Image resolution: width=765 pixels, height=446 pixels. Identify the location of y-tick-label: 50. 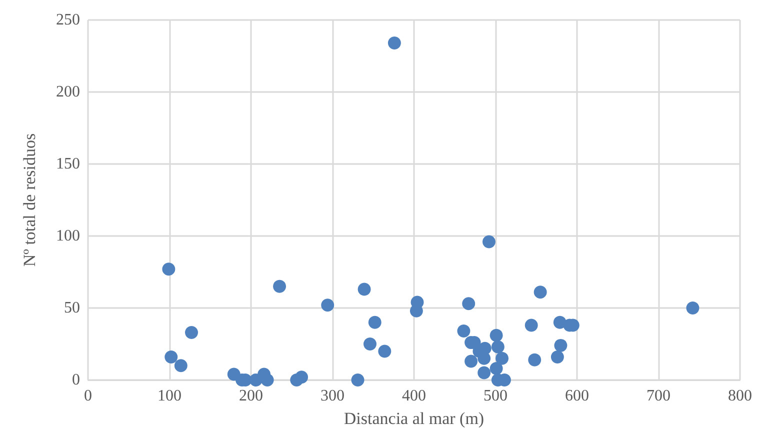
(72, 308).